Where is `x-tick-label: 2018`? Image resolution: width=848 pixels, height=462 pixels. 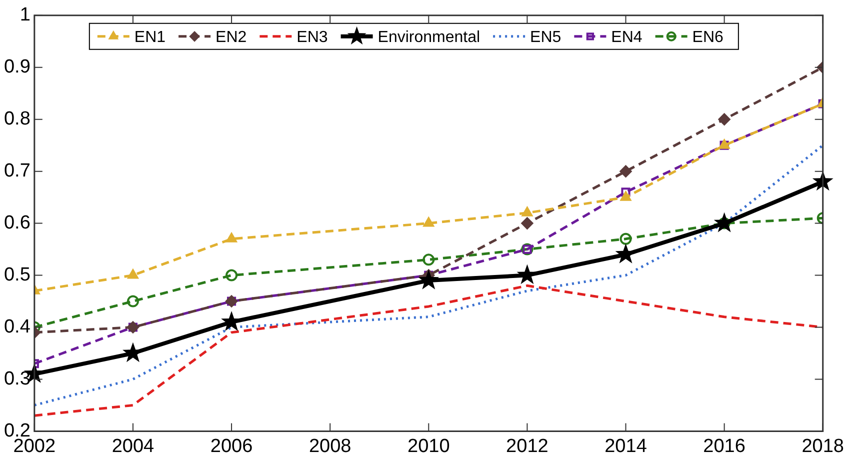
x-tick-label: 2018 is located at coordinates (823, 446).